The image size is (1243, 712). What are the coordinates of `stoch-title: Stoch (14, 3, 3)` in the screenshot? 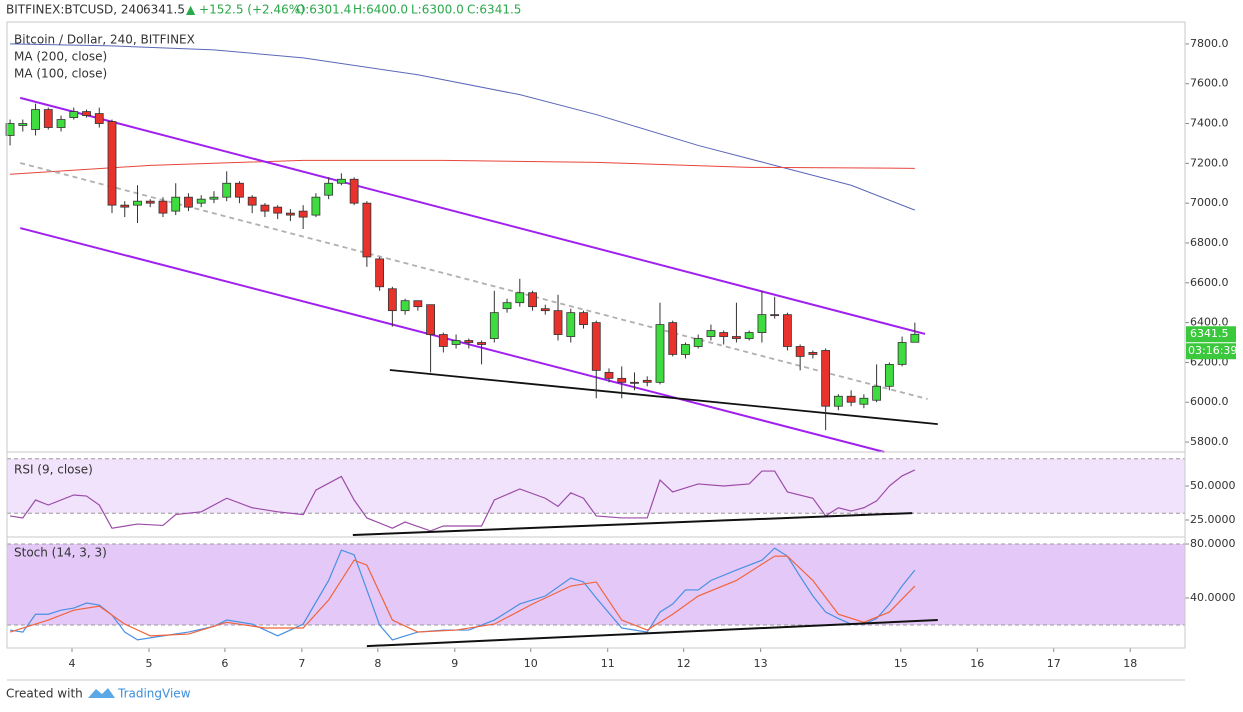 It's located at (60, 553).